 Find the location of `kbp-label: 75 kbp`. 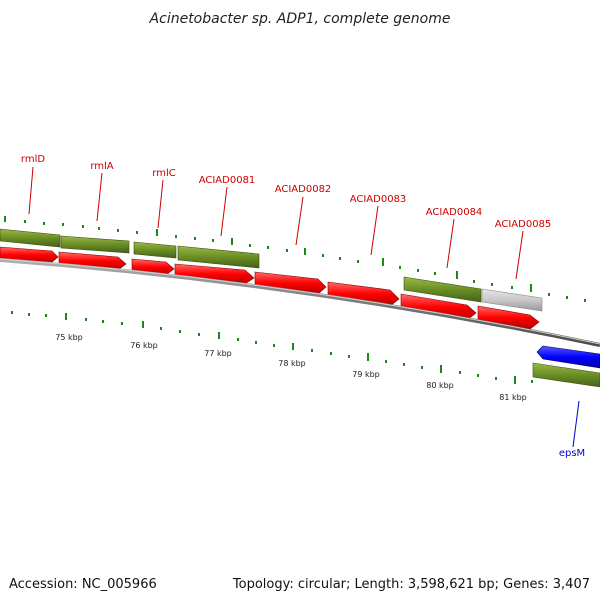

kbp-label: 75 kbp is located at coordinates (69, 337).